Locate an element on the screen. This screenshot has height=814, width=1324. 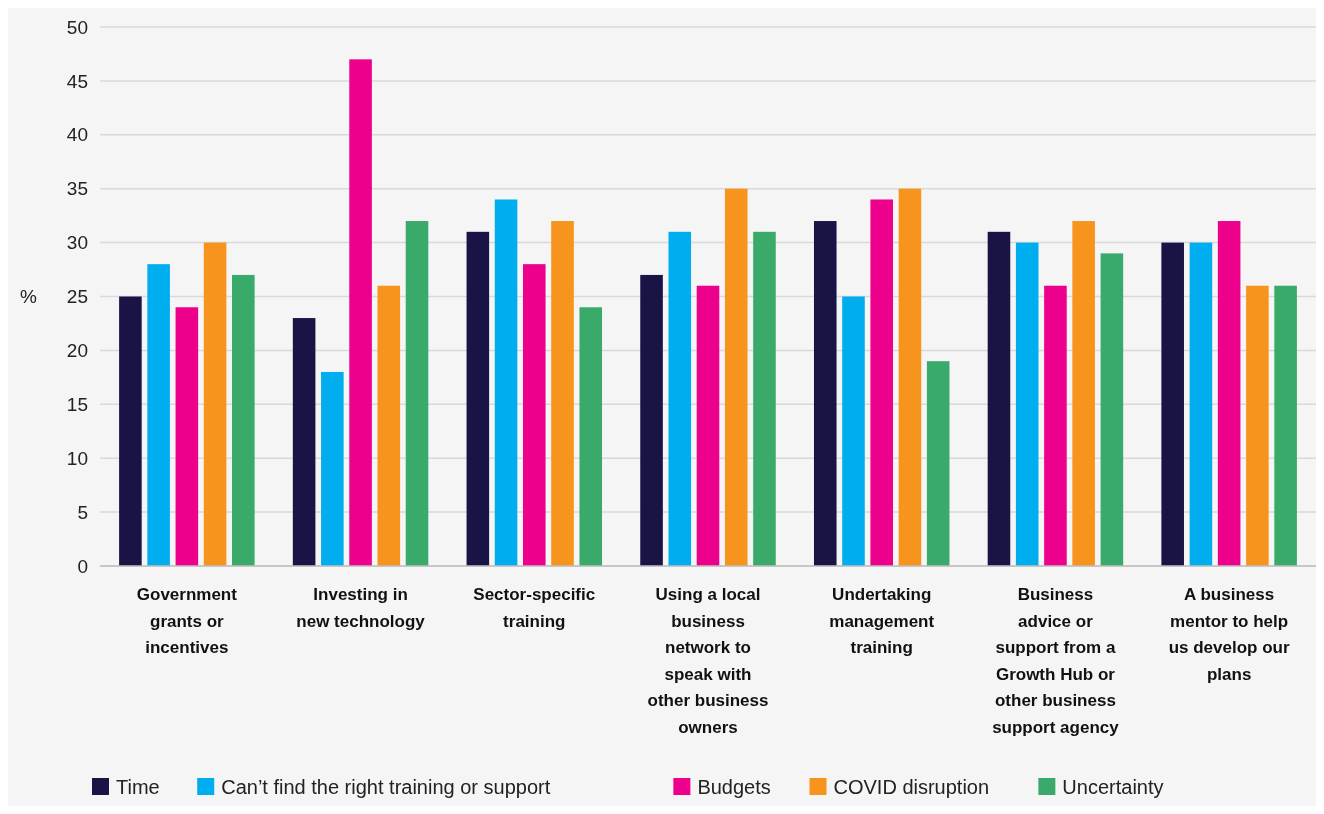
y-tick-label: 40 is located at coordinates (77, 135).